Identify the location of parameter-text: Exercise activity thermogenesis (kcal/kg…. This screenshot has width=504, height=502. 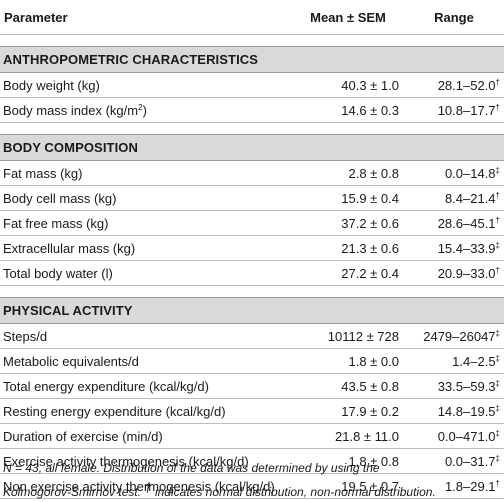
(126, 461).